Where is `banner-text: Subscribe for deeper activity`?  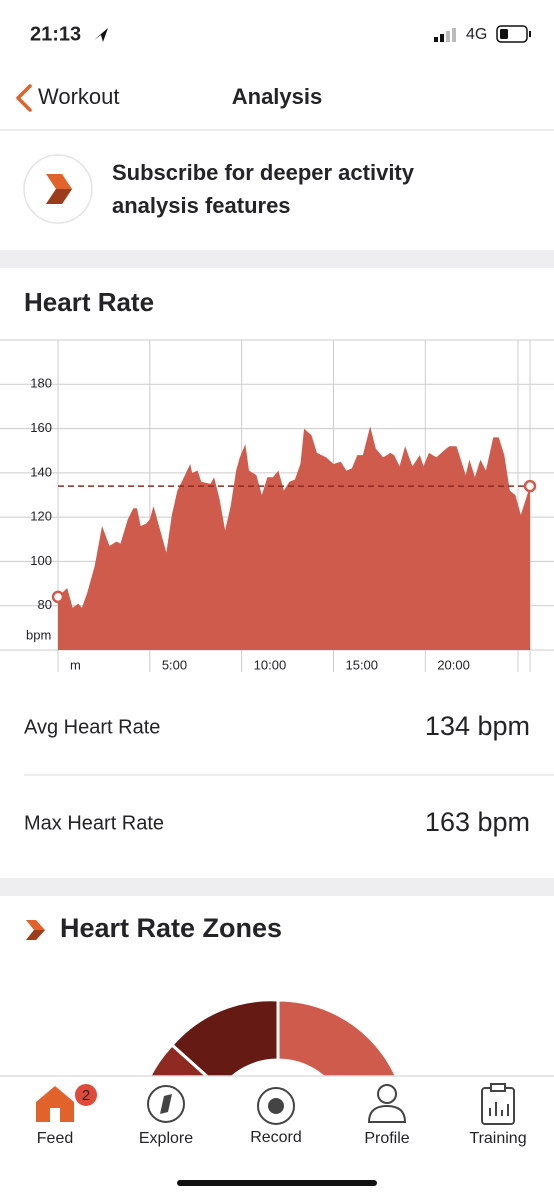 banner-text: Subscribe for deeper activity is located at coordinates (263, 172).